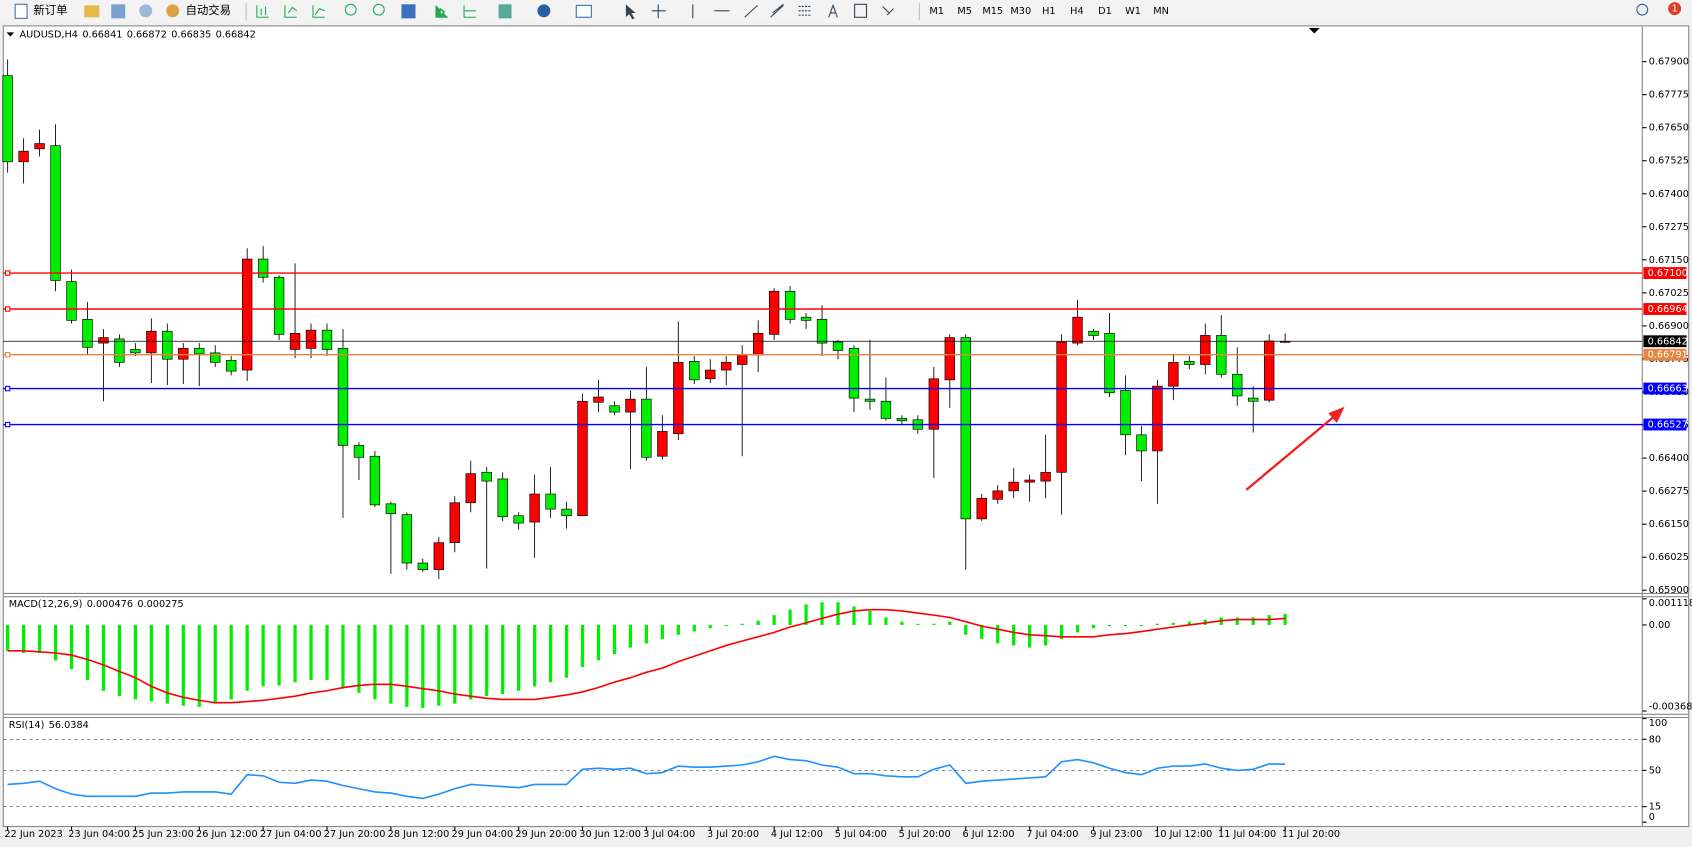 This screenshot has width=1692, height=847. Describe the element at coordinates (1670, 707) in the screenshot. I see `y-tick-label: -0.003687` at that location.